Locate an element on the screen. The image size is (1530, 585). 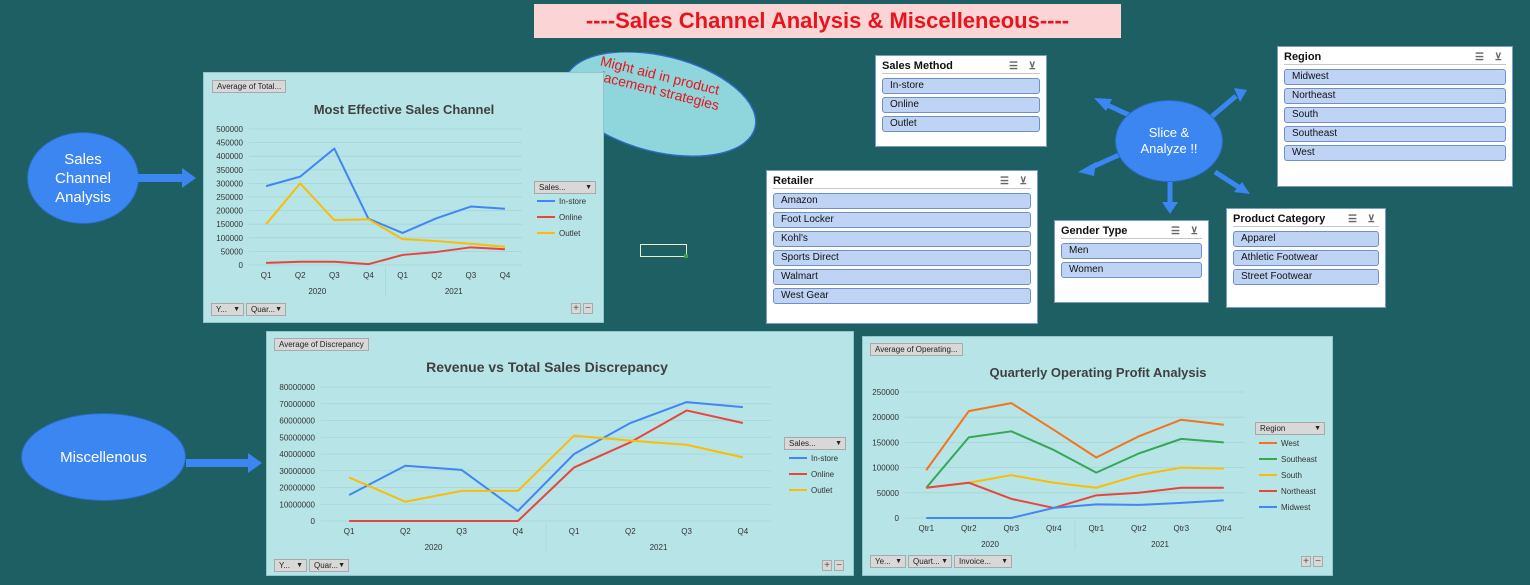
y-tick-label: 100000 is located at coordinates (885, 468).